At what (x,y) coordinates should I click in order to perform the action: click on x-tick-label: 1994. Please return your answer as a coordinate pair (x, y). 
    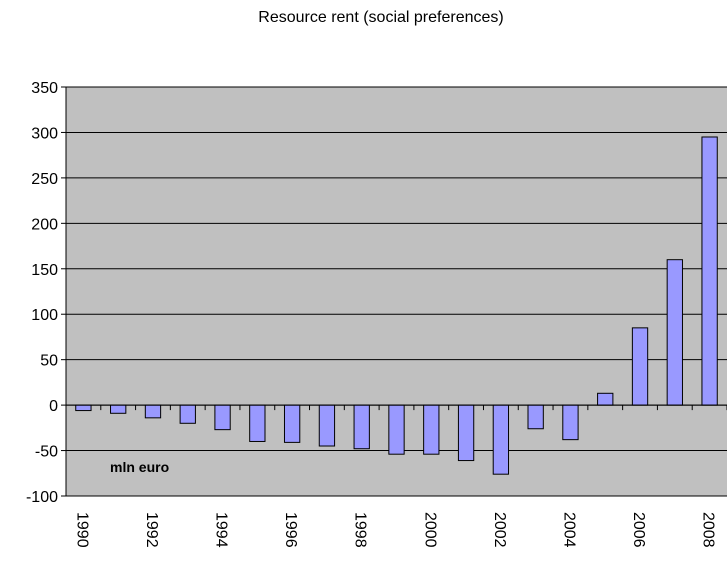
    Looking at the image, I should click on (221, 530).